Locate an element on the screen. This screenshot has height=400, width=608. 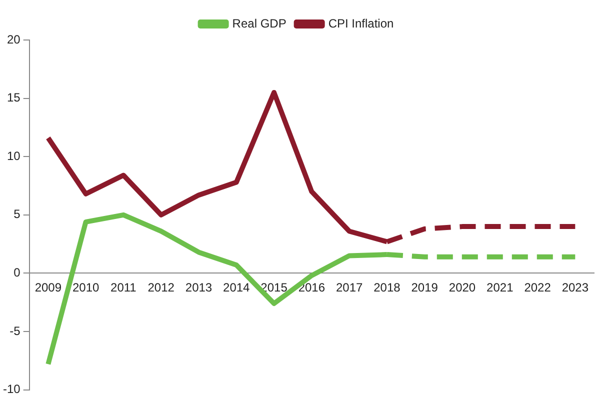
x-tick-label: 2009 is located at coordinates (48, 287).